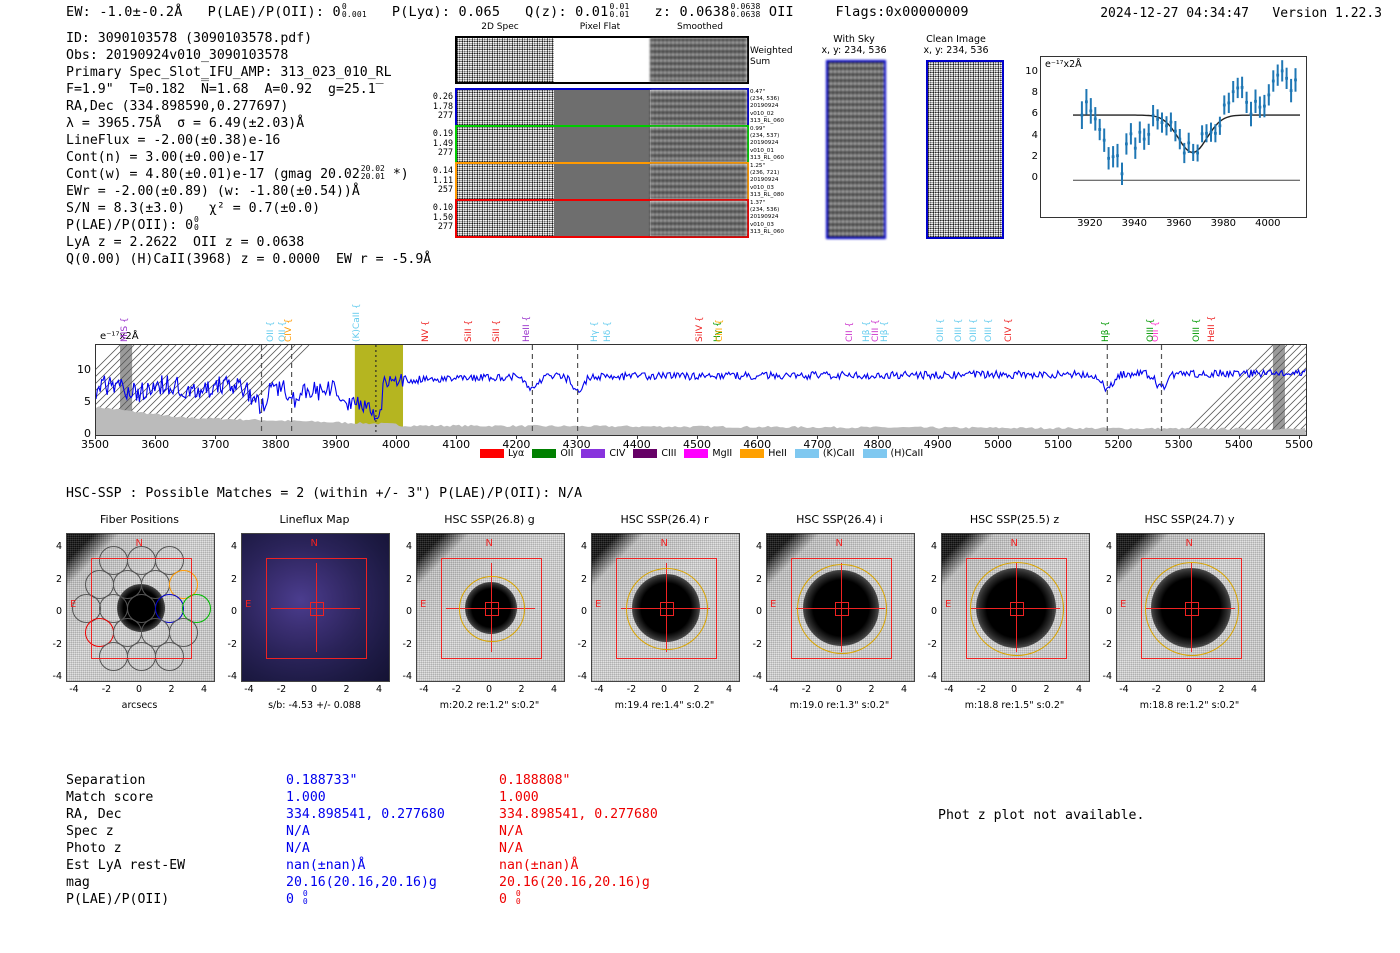 Image resolution: width=1400 pixels, height=953 pixels. I want to click on hsc-panel-caption: m:18.8 re:1.5" s:0.2", so click(1014, 705).